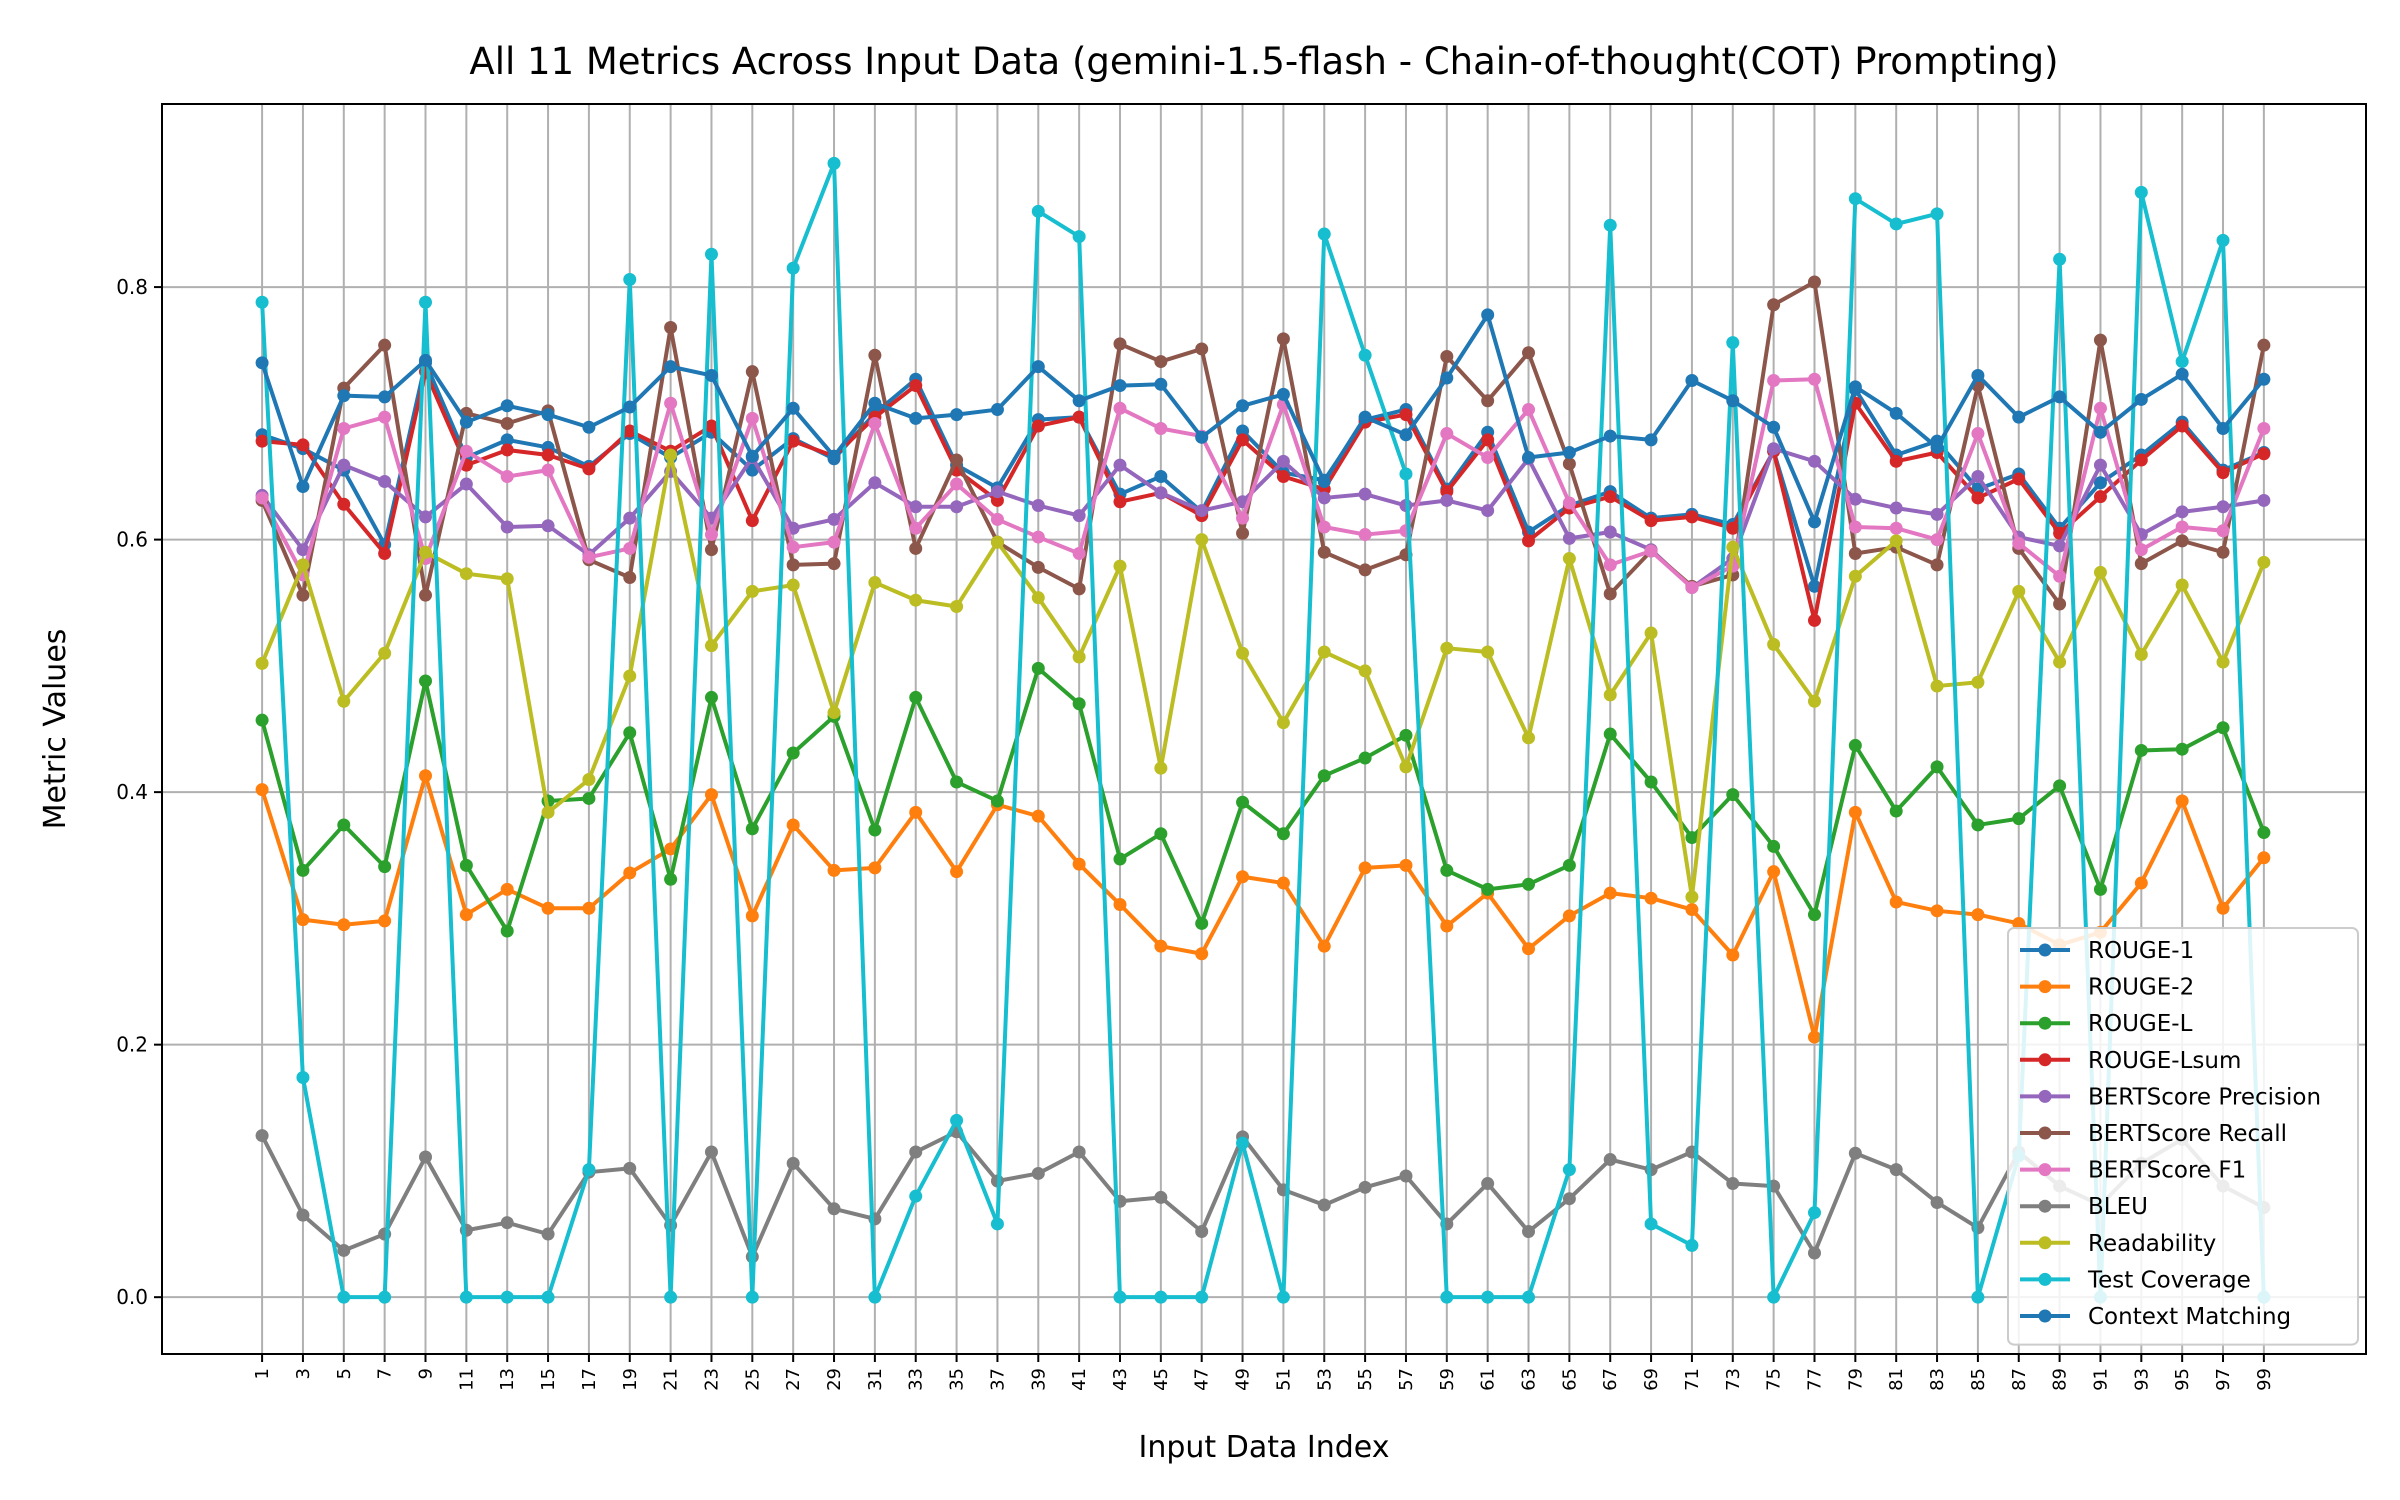 The width and height of the screenshot is (2400, 1500). Describe the element at coordinates (1569, 1379) in the screenshot. I see `x-tick-label: 65` at that location.